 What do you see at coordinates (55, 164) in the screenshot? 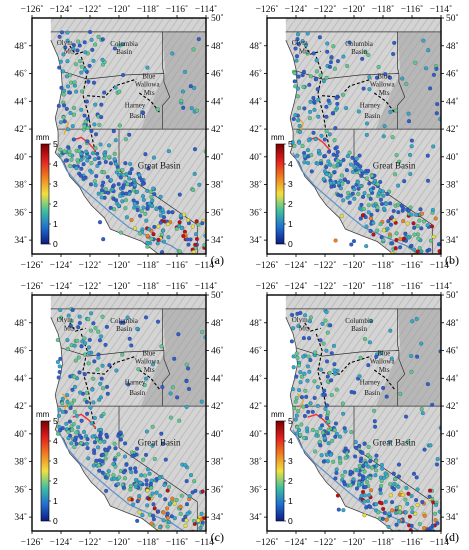
I see `colorbar-tick-label: 4` at bounding box center [55, 164].